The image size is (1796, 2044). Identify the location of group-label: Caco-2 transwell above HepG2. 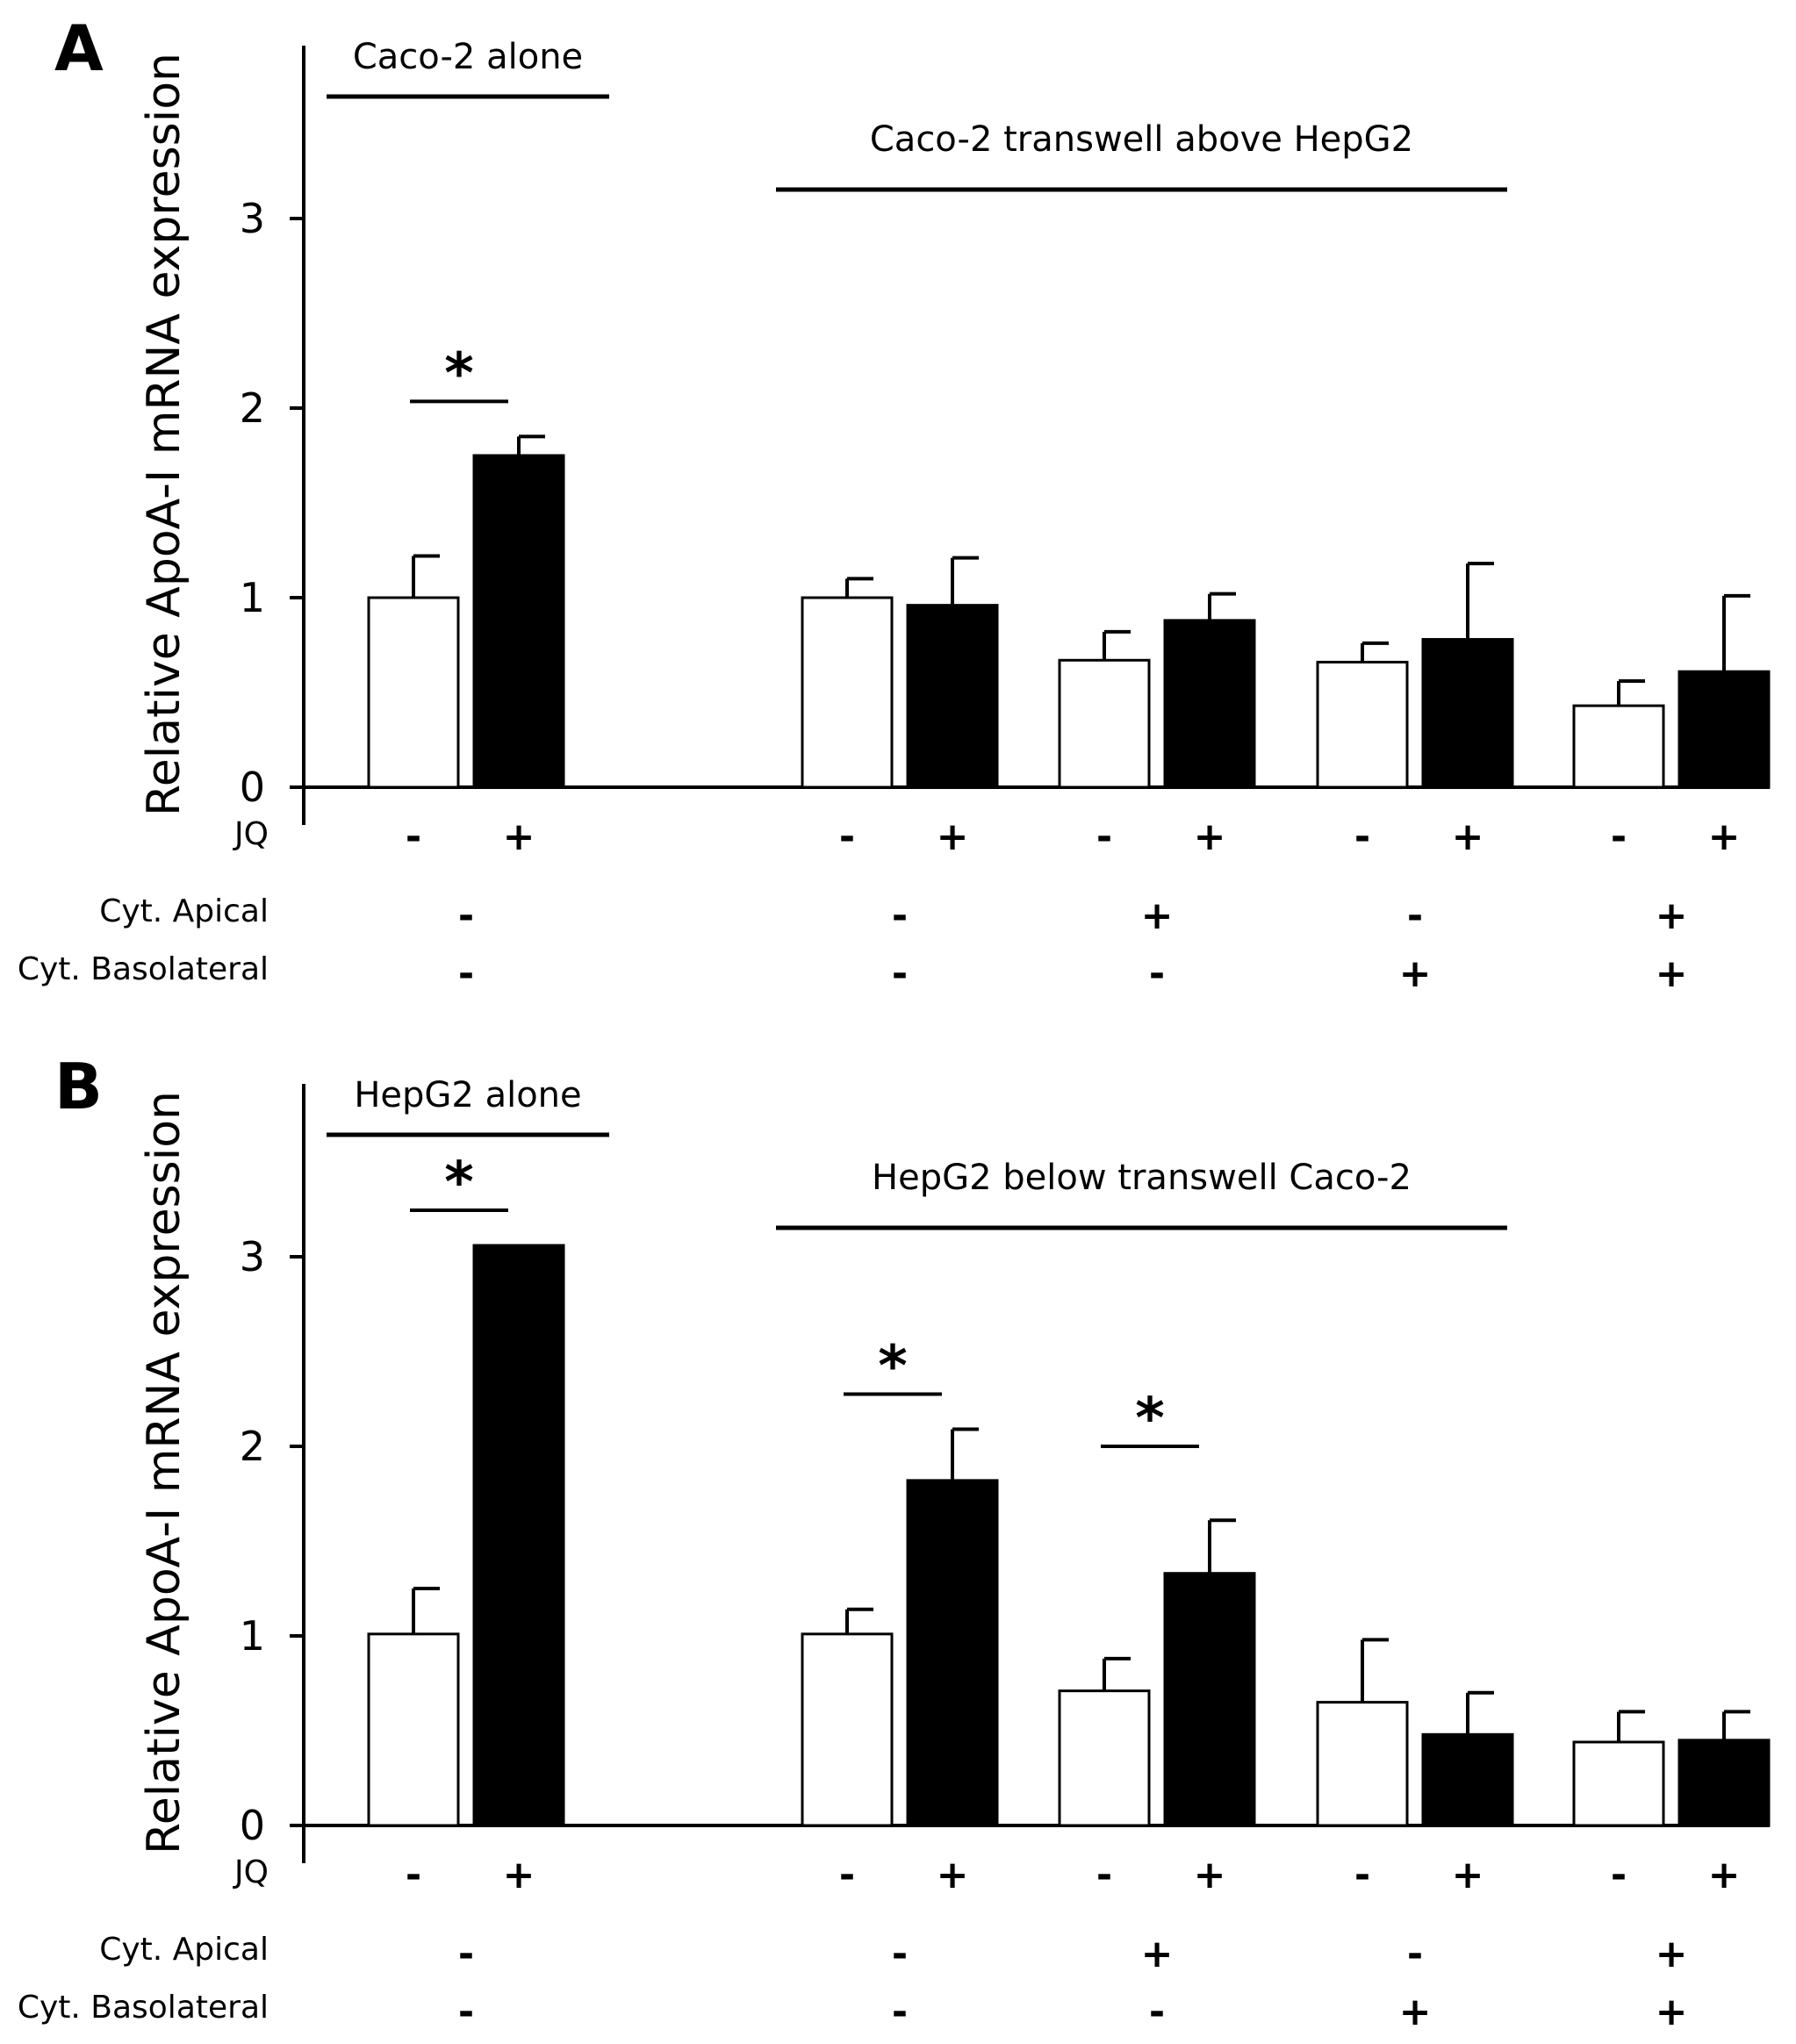
(1141, 139).